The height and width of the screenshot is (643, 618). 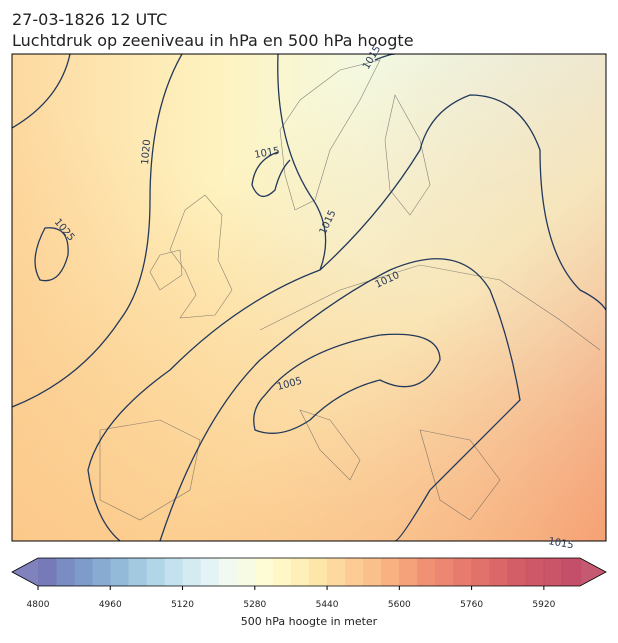 I want to click on colorbar-tick-label: 5600, so click(x=399, y=605).